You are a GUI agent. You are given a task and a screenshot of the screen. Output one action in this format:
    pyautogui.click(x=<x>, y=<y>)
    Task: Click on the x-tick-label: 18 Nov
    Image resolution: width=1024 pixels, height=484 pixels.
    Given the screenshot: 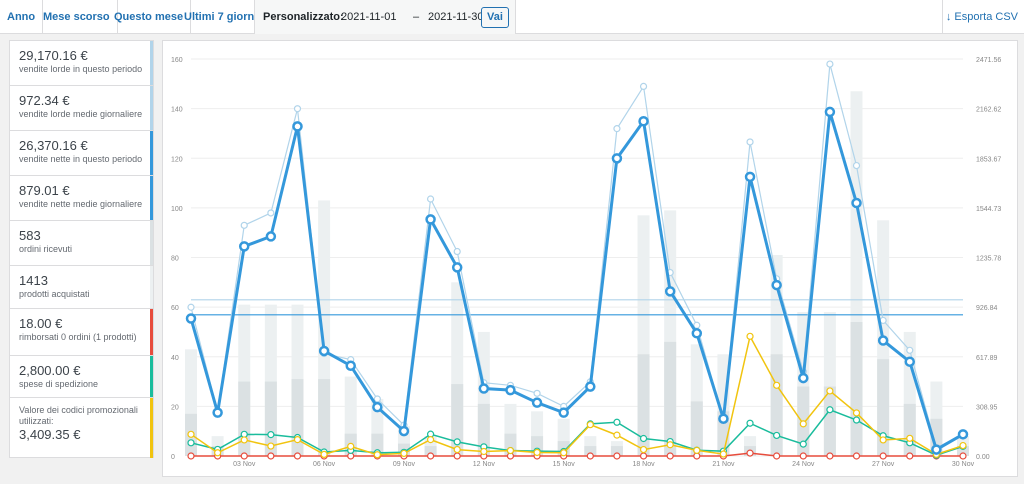 What is the action you would take?
    pyautogui.click(x=643, y=464)
    